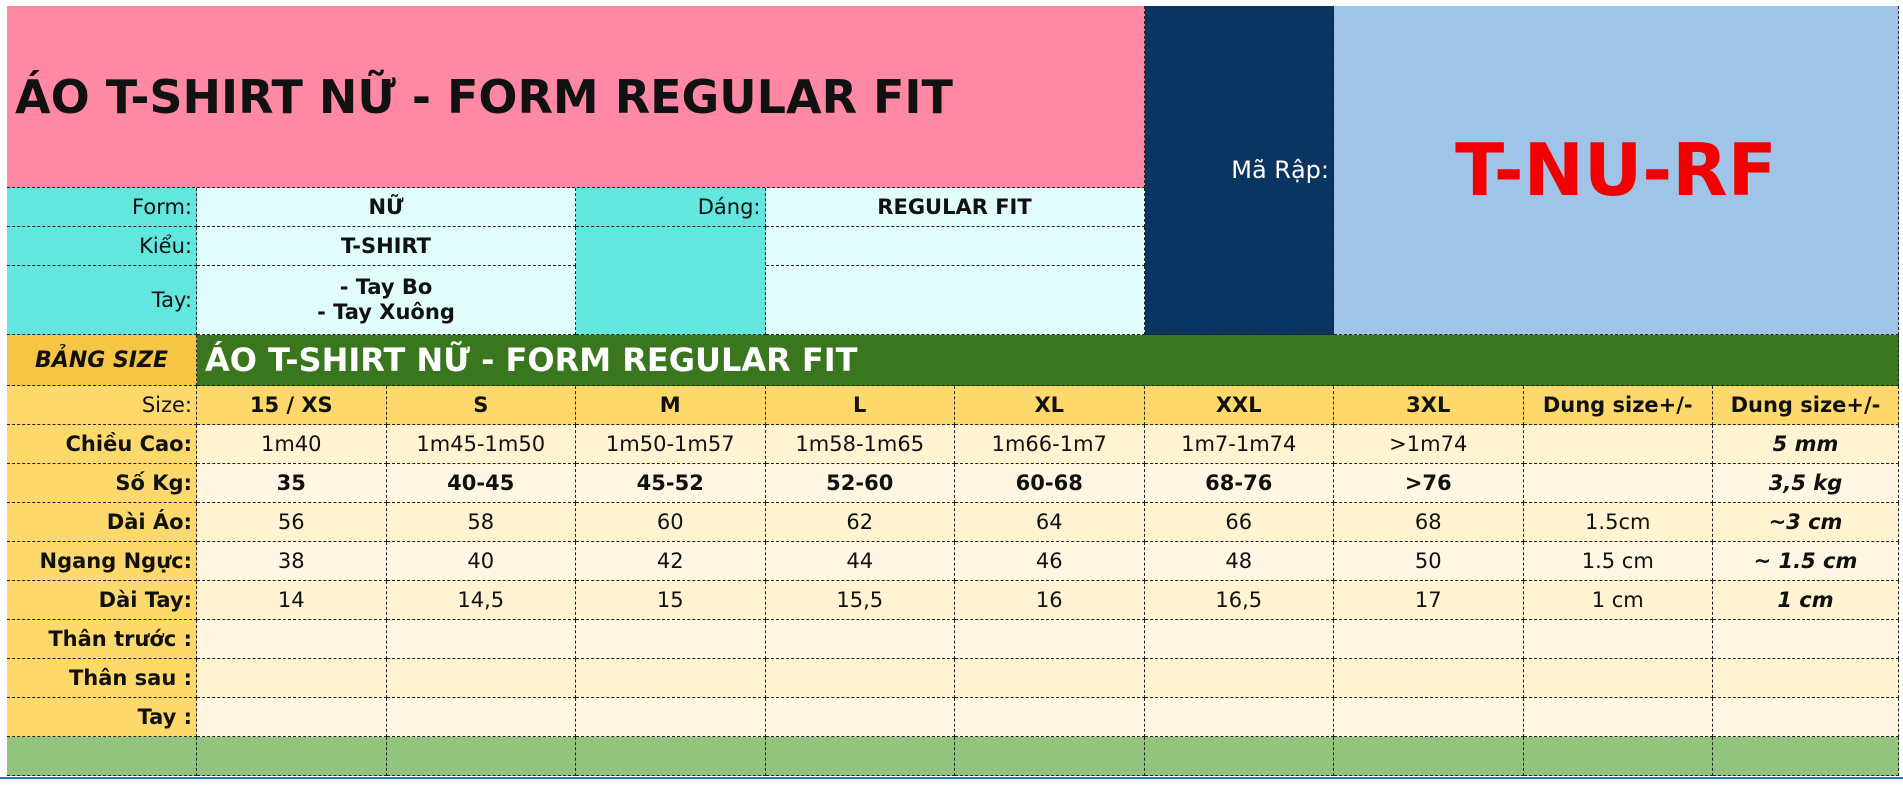 This screenshot has width=1903, height=785. What do you see at coordinates (1618, 561) in the screenshot?
I see `table-cell: 1.5 cm` at bounding box center [1618, 561].